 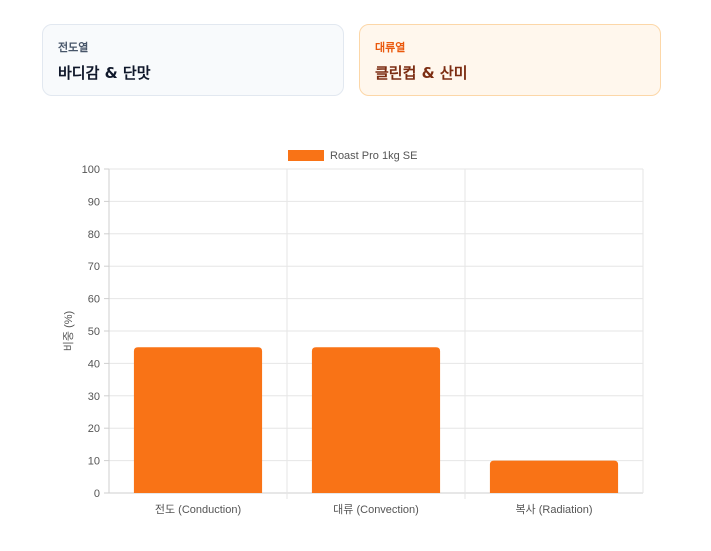 What do you see at coordinates (193, 60) in the screenshot?
I see `conduction-card: 전도열 바디감 & 단맛` at bounding box center [193, 60].